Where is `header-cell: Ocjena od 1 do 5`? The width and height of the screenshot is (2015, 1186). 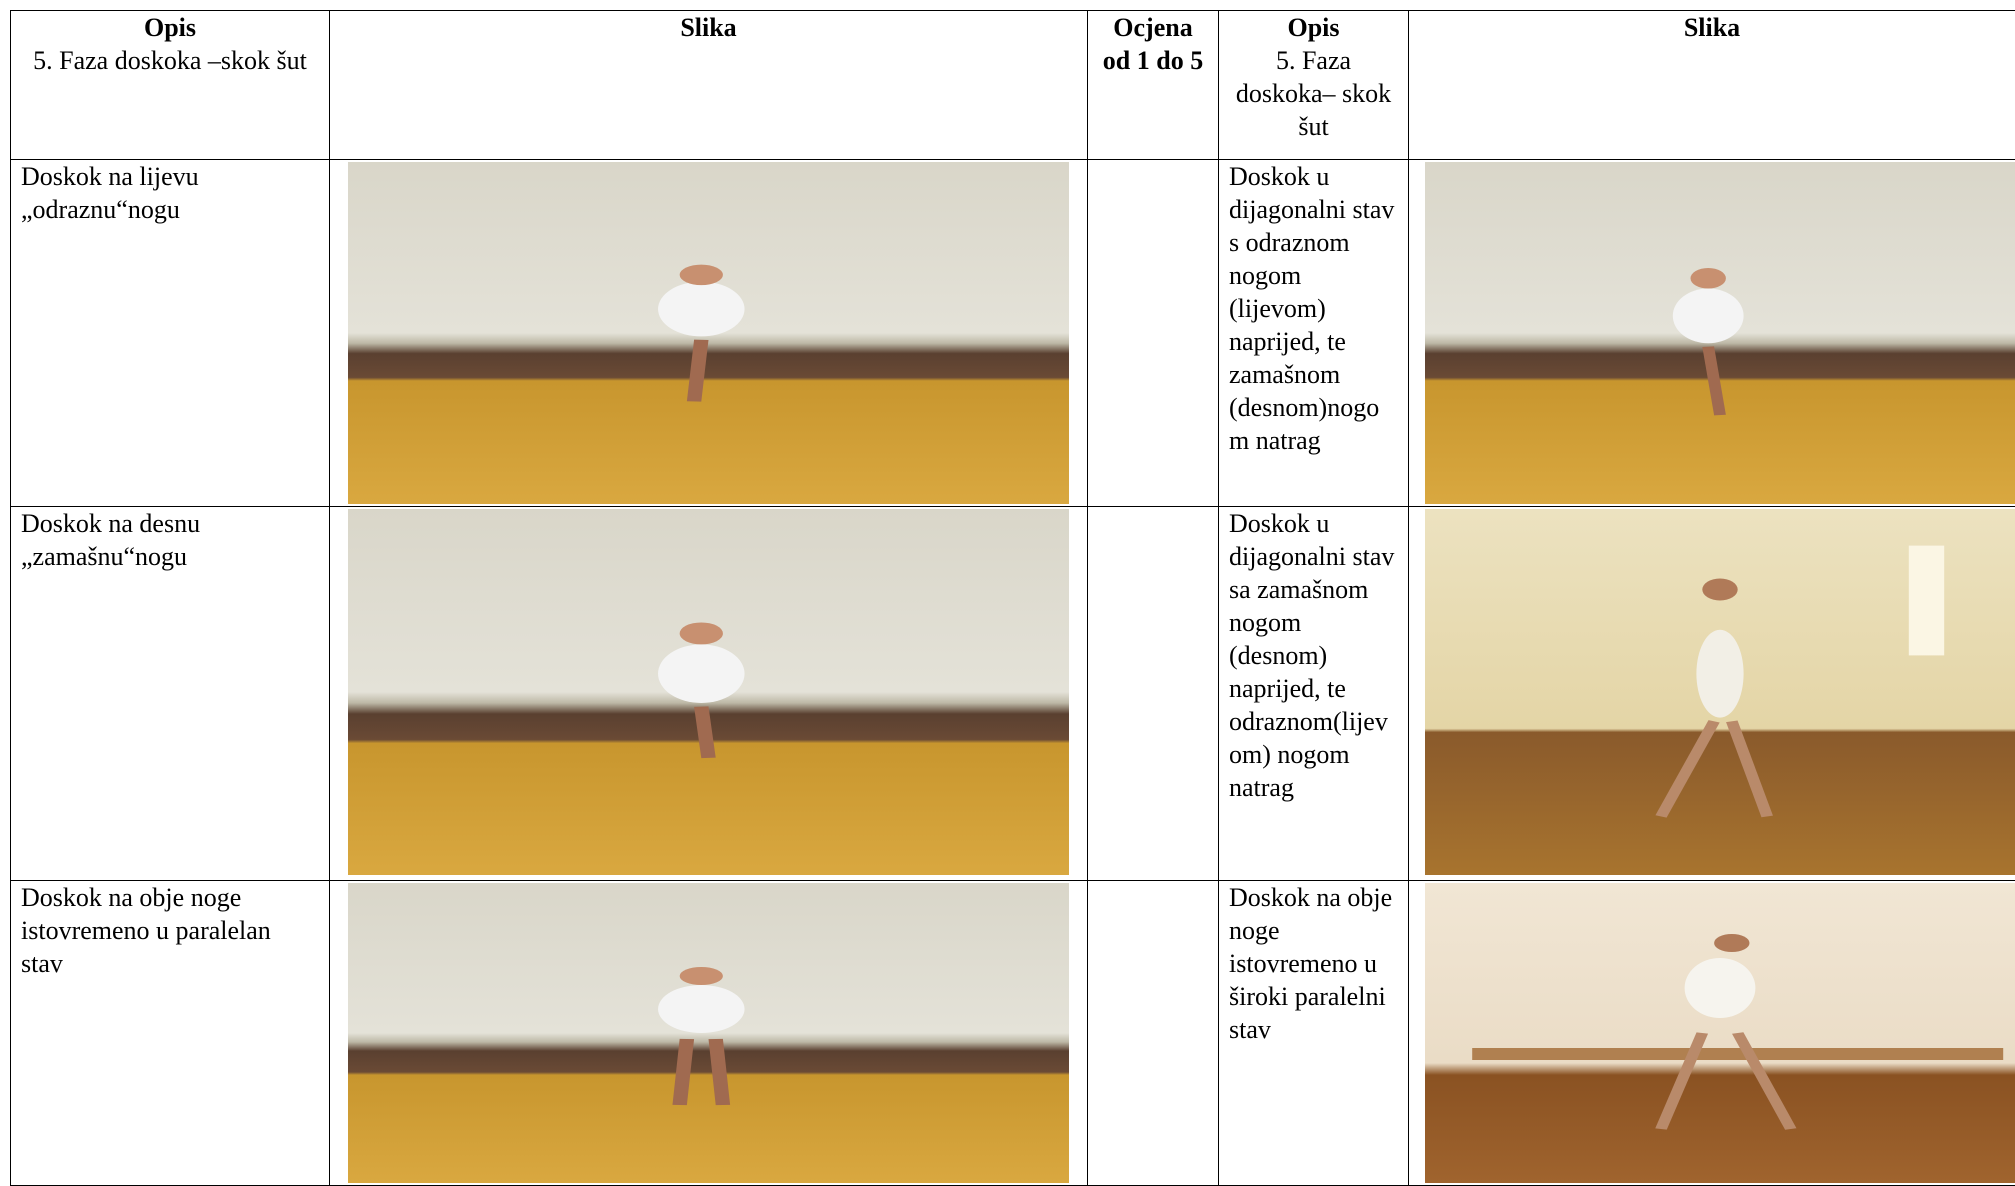 header-cell: Ocjena od 1 do 5 is located at coordinates (1153, 85).